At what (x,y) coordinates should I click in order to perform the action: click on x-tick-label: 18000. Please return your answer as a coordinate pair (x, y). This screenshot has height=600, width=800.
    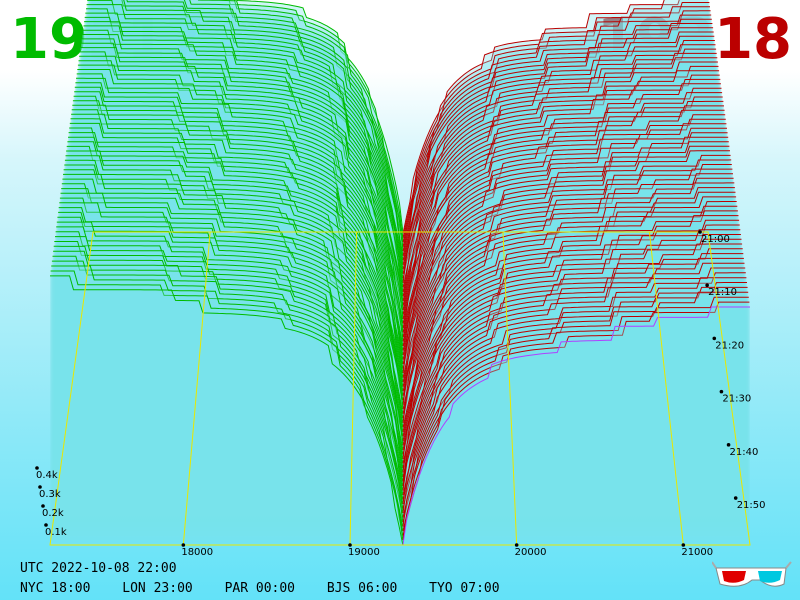
    Looking at the image, I should click on (197, 551).